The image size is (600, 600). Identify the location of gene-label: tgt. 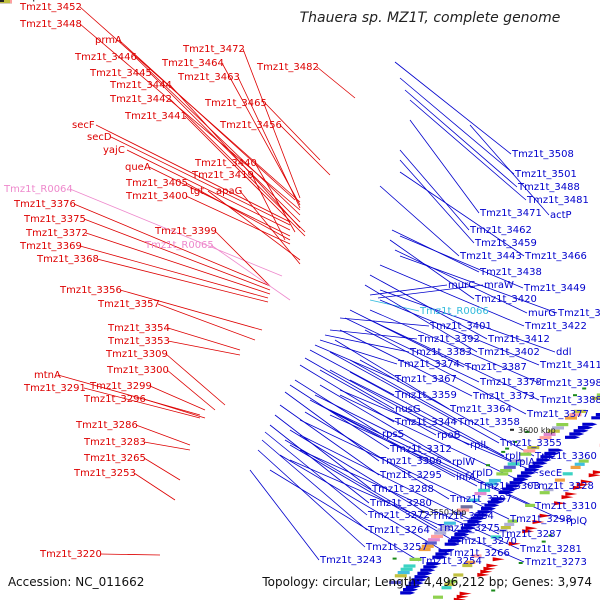
(197, 191).